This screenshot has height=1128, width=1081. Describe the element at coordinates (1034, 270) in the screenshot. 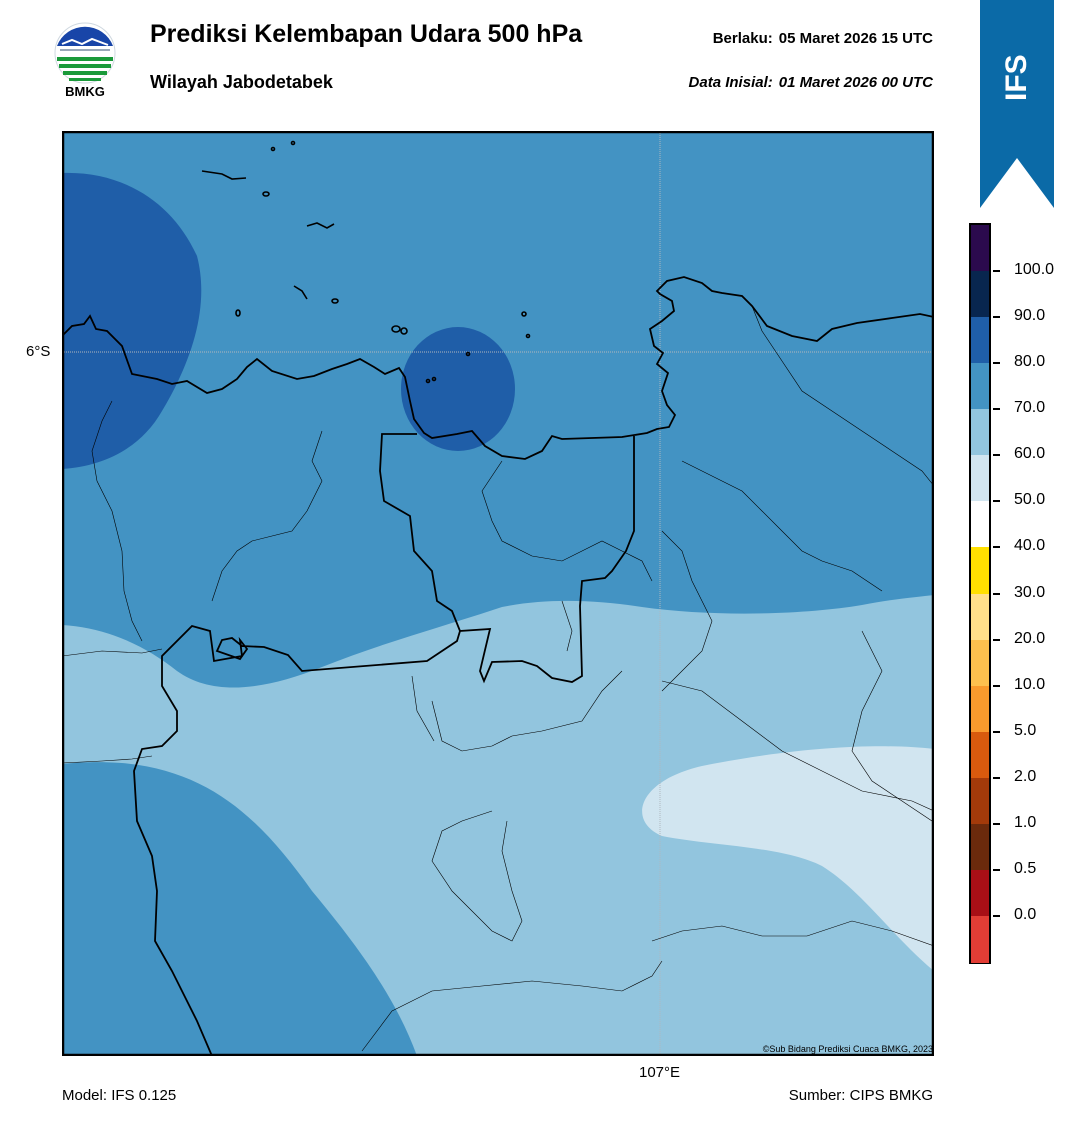

I see `colorbar-label: 100.0` at that location.